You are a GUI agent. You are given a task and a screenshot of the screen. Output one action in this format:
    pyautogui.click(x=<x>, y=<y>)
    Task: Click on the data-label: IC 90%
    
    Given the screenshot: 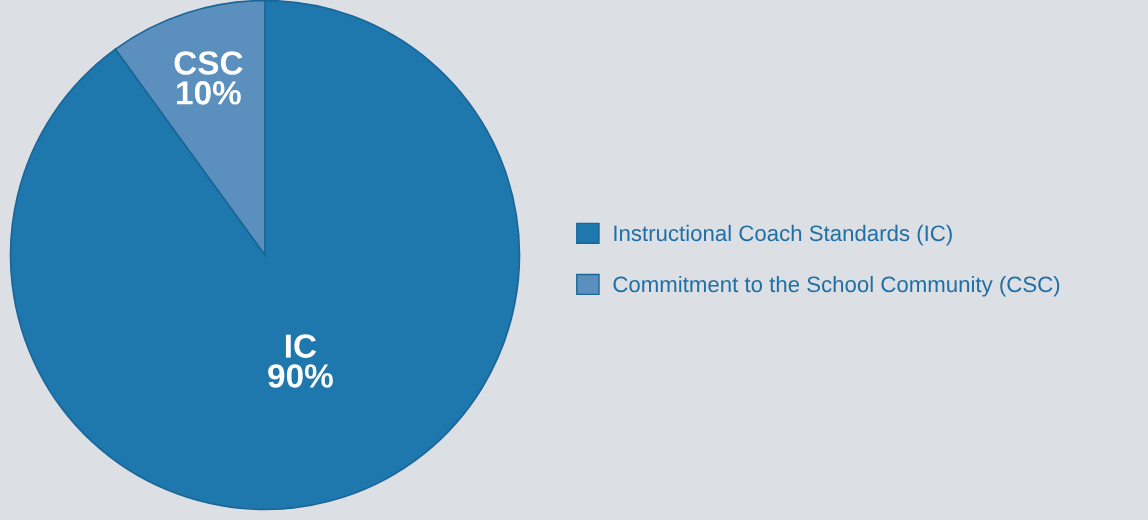 What is the action you would take?
    pyautogui.click(x=300, y=361)
    